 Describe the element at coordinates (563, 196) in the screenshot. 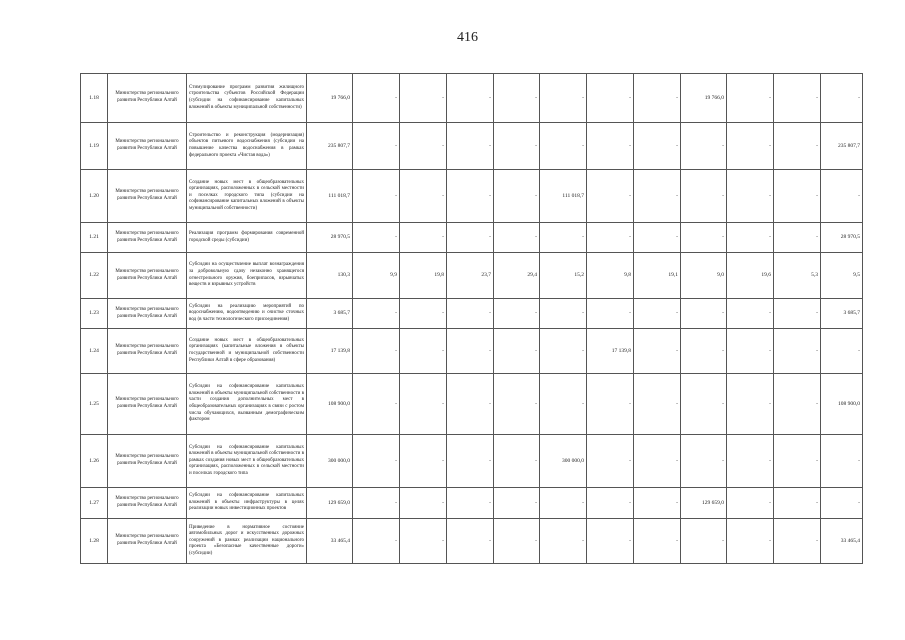

I see `year-value: 111 018,7` at that location.